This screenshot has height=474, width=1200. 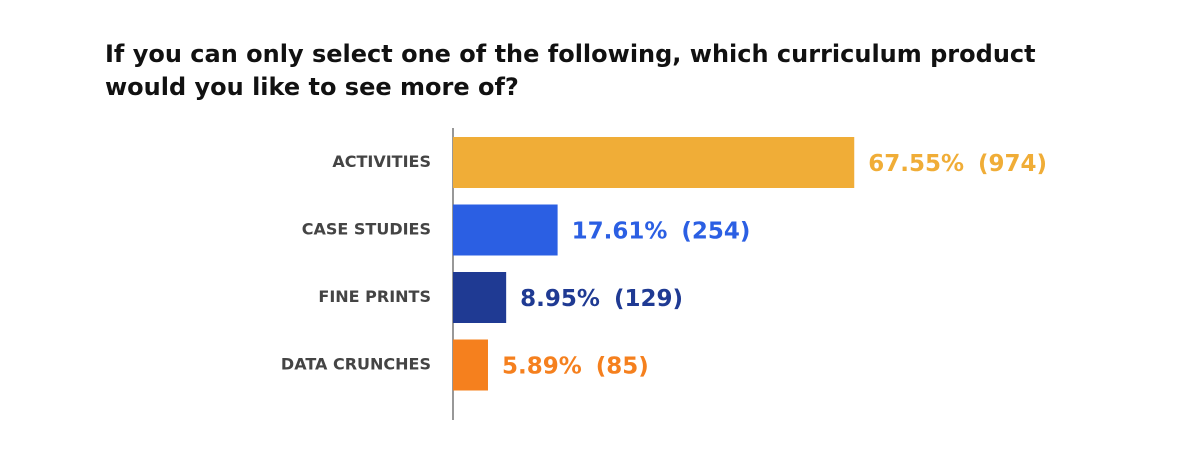 What do you see at coordinates (715, 232) in the screenshot?
I see `count-label: (254)` at bounding box center [715, 232].